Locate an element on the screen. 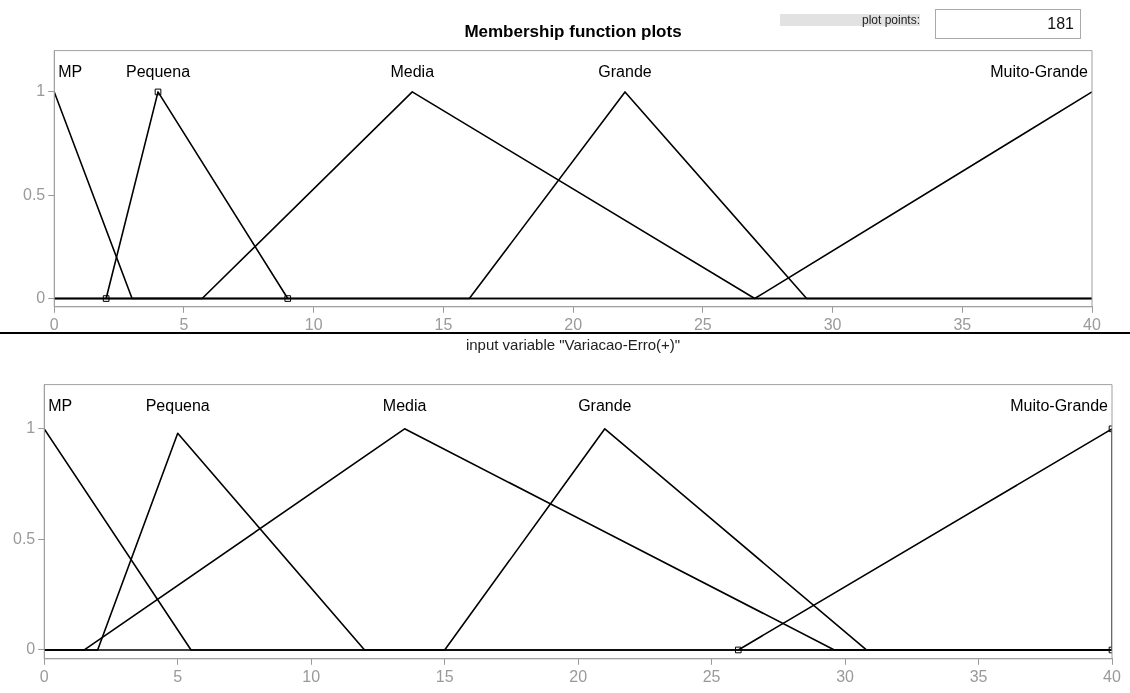 The height and width of the screenshot is (693, 1130). text: plot points: is located at coordinates (850, 20).